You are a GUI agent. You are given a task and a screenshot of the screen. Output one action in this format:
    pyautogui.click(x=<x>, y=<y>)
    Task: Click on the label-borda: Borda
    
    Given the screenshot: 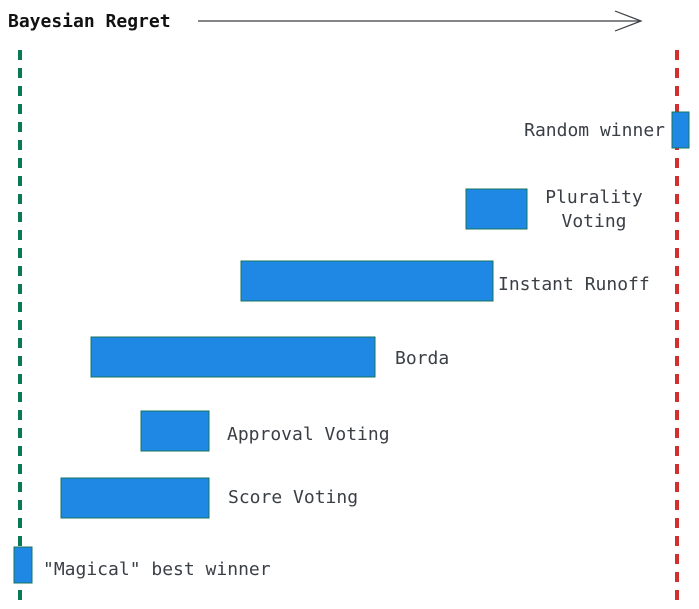 What is the action you would take?
    pyautogui.click(x=422, y=358)
    